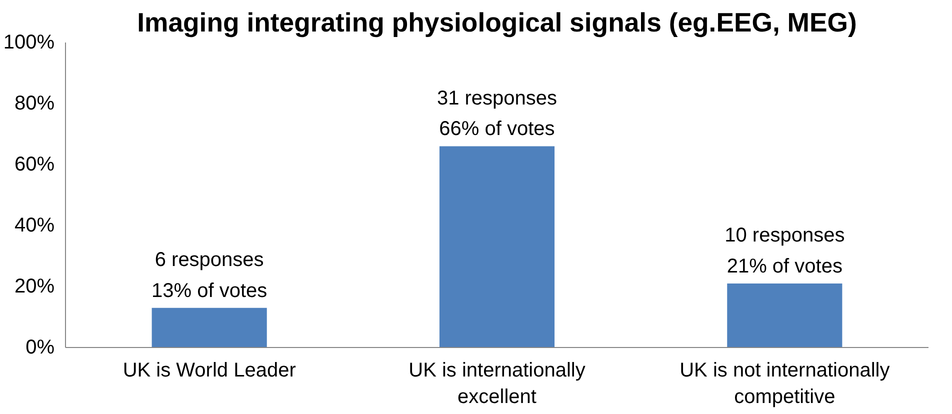 This screenshot has height=414, width=952. What do you see at coordinates (785, 384) in the screenshot?
I see `x-tick-label: UK is not internationally competitive` at bounding box center [785, 384].